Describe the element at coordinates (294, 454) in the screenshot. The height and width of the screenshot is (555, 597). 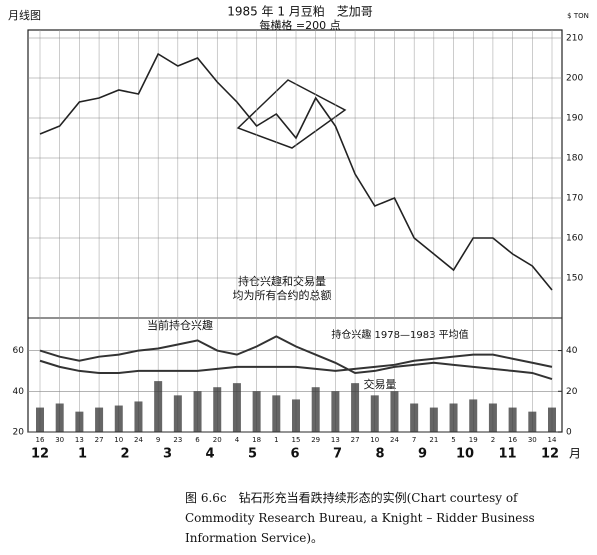
I see `month-label: 6` at that location.